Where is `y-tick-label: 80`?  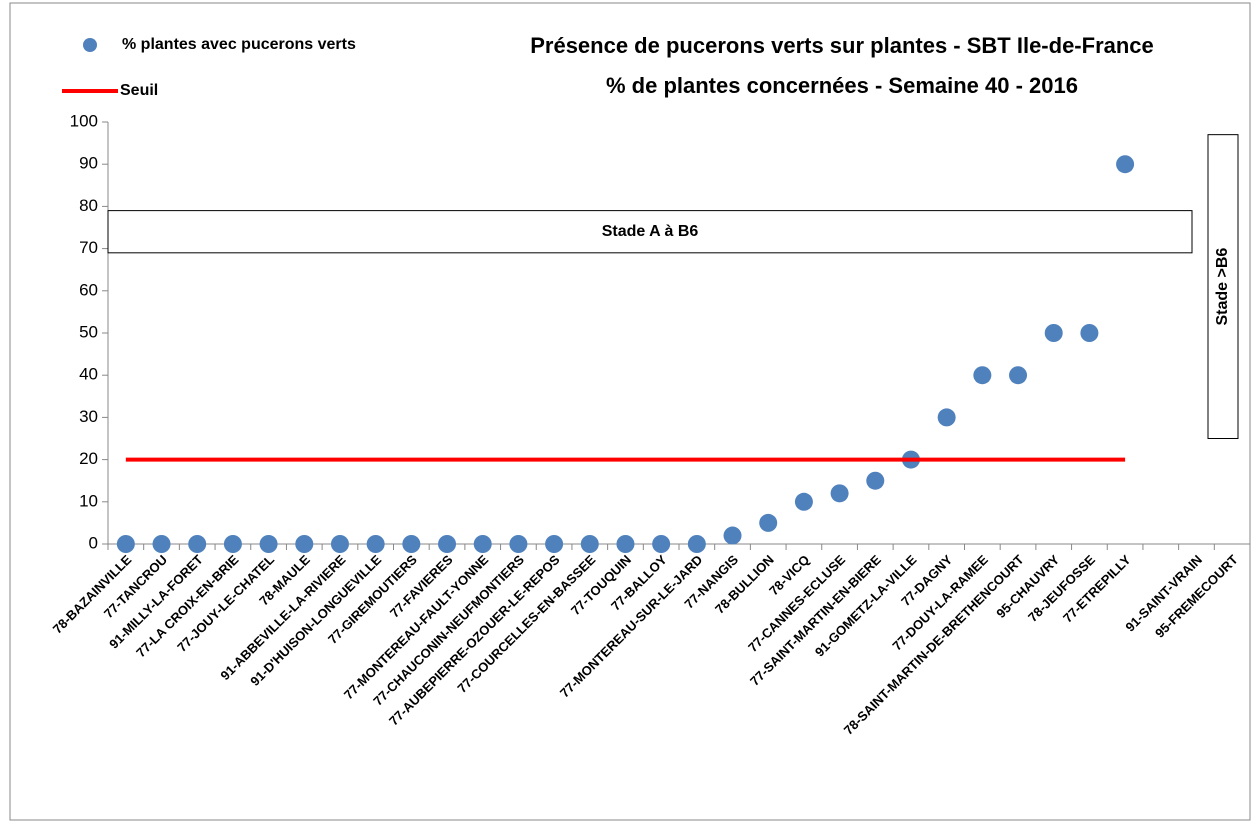
y-tick-label: 80 is located at coordinates (88, 205).